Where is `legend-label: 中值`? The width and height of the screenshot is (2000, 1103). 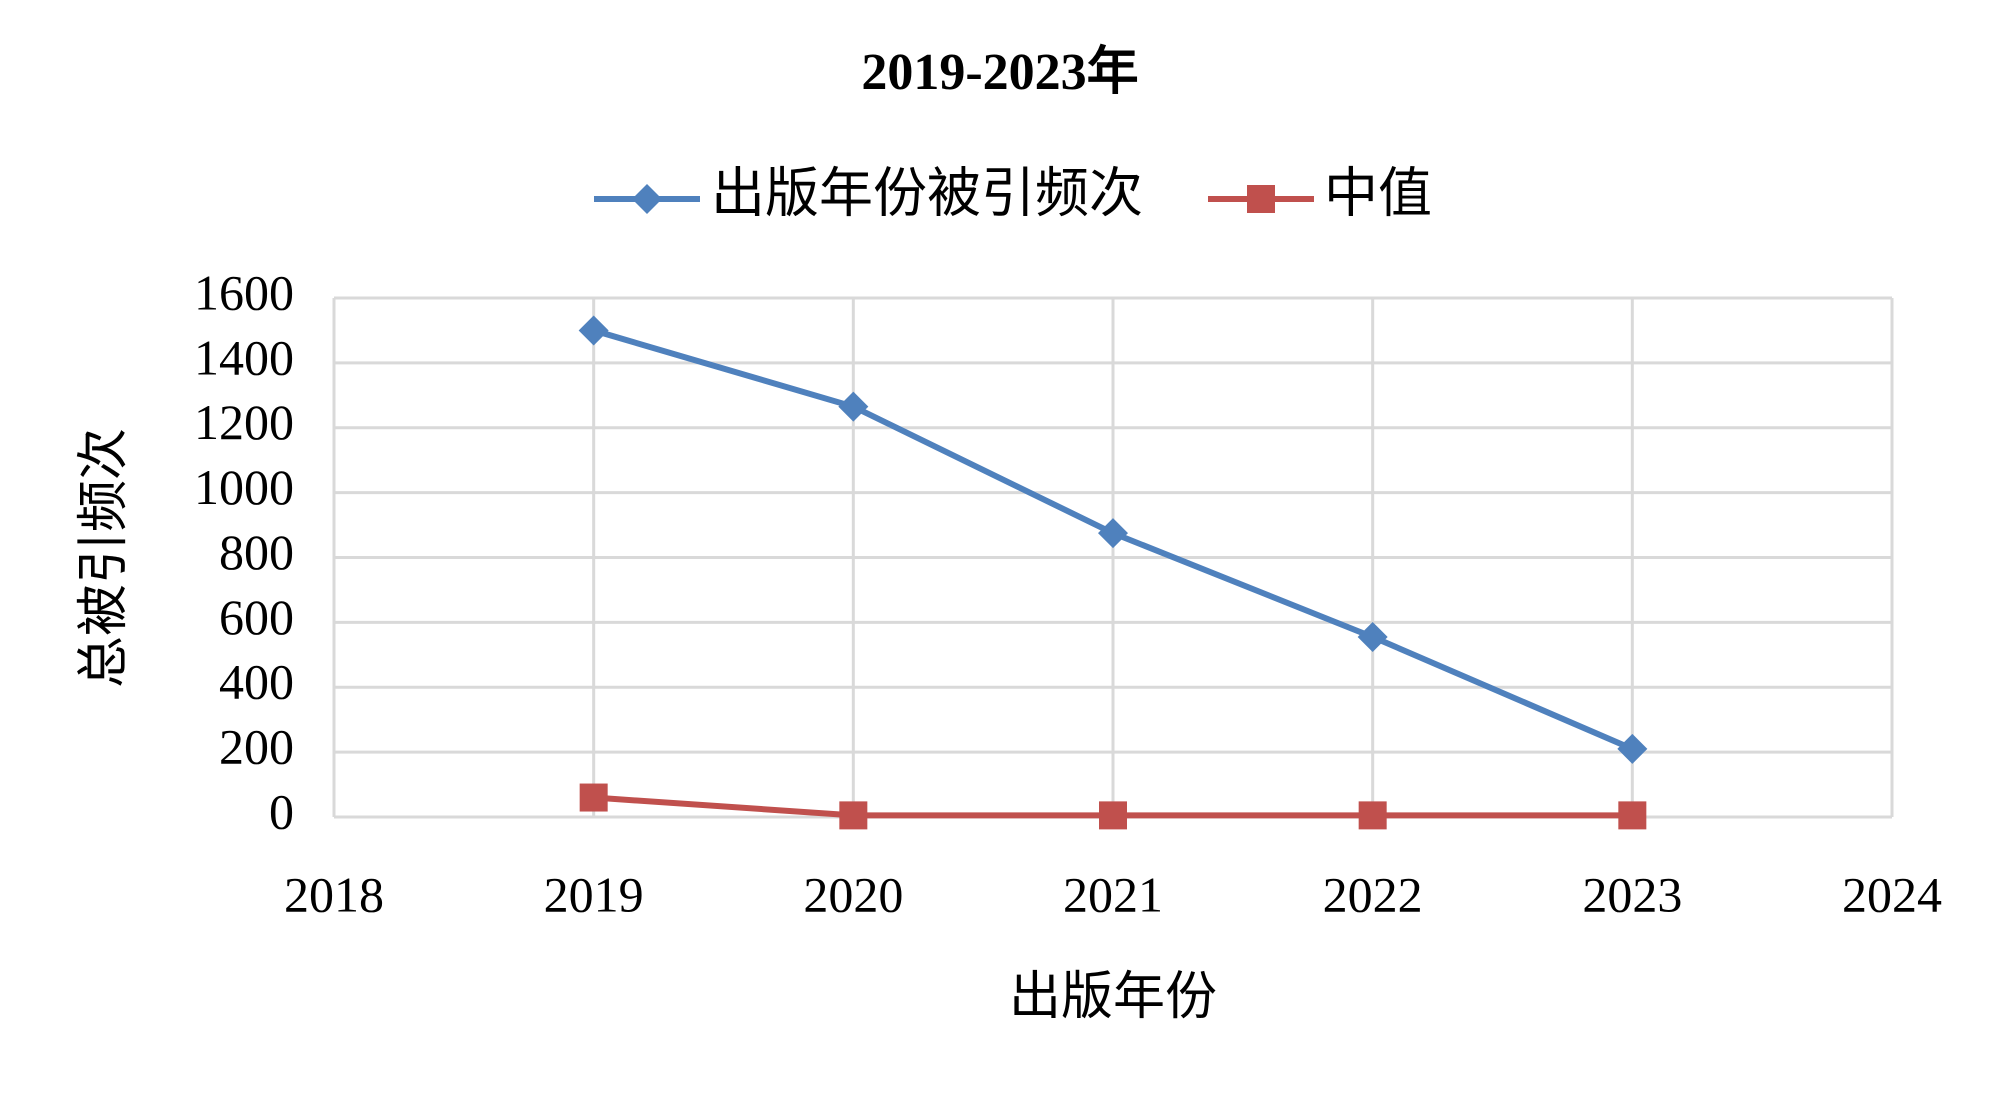 legend-label: 中值 is located at coordinates (1378, 193).